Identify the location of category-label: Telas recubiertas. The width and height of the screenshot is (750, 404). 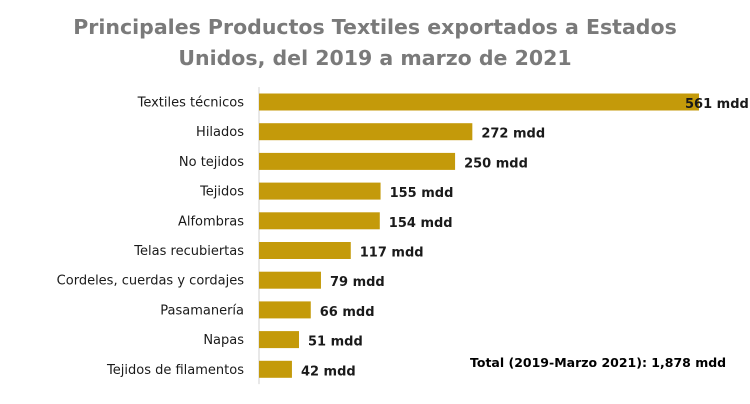
(188, 251).